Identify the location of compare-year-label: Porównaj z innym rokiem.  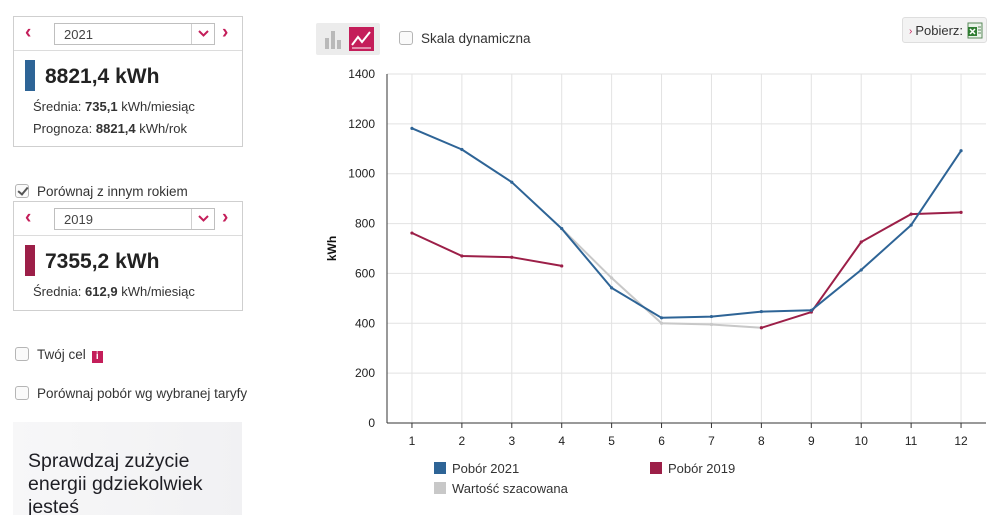
(112, 191).